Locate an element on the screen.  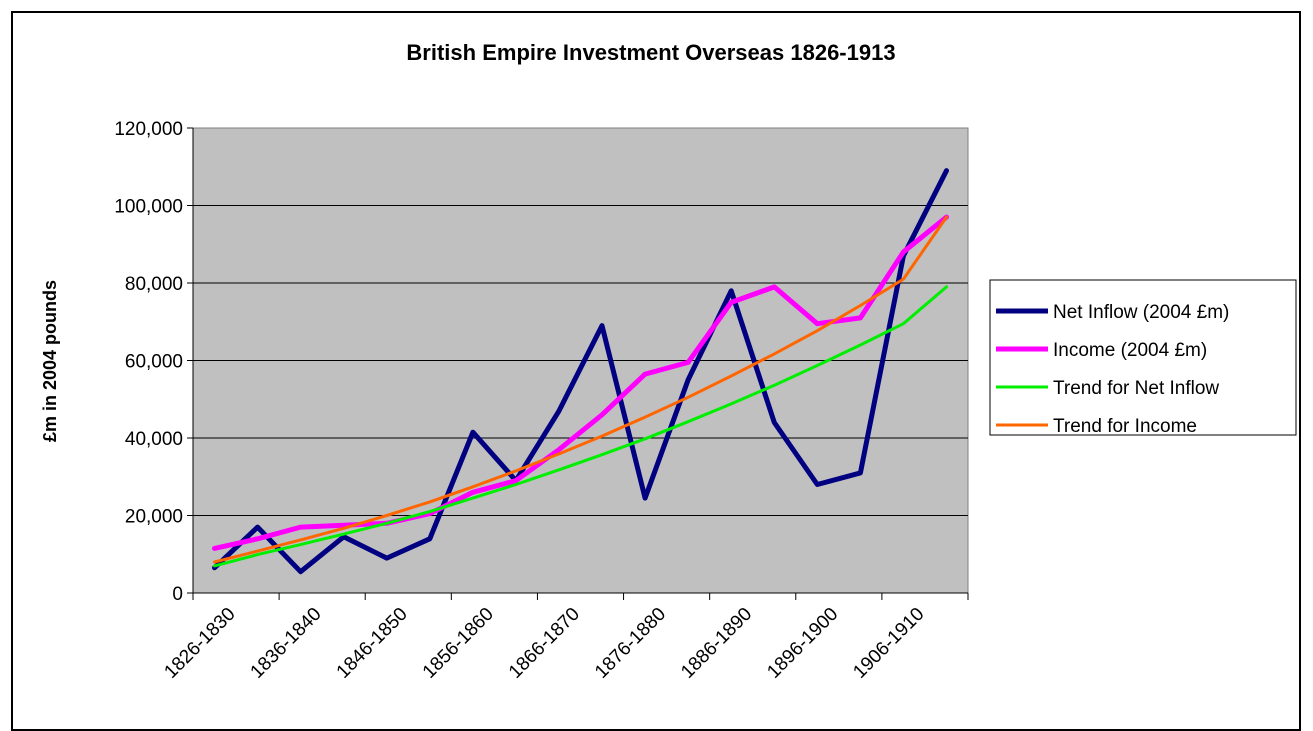
x-tick-label: 1906-1910 is located at coordinates (888, 643).